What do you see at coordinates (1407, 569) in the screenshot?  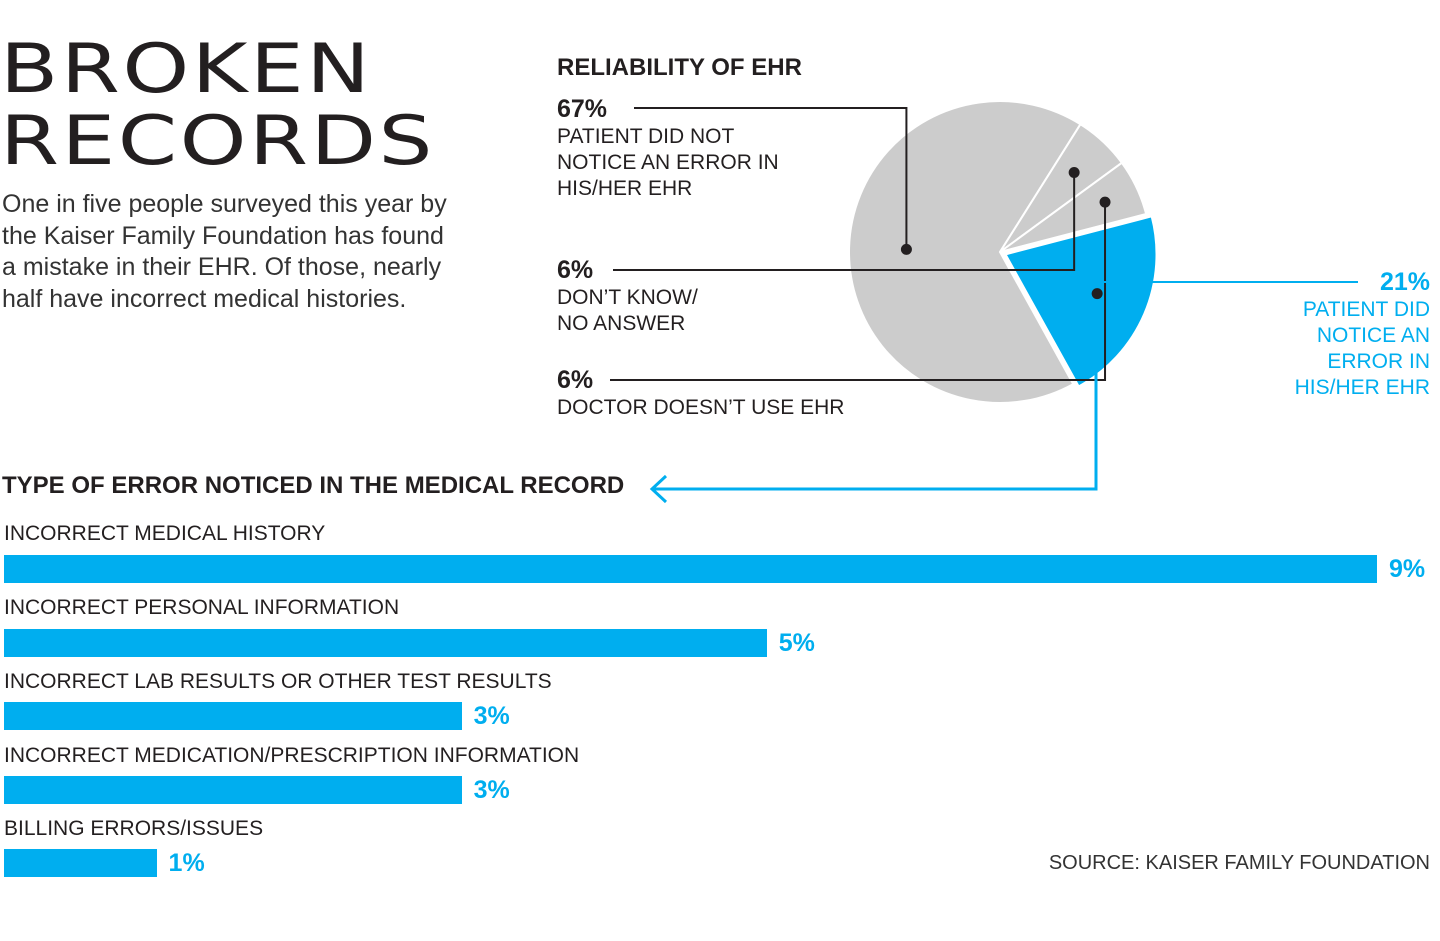 I see `bar-value-label: 9%` at bounding box center [1407, 569].